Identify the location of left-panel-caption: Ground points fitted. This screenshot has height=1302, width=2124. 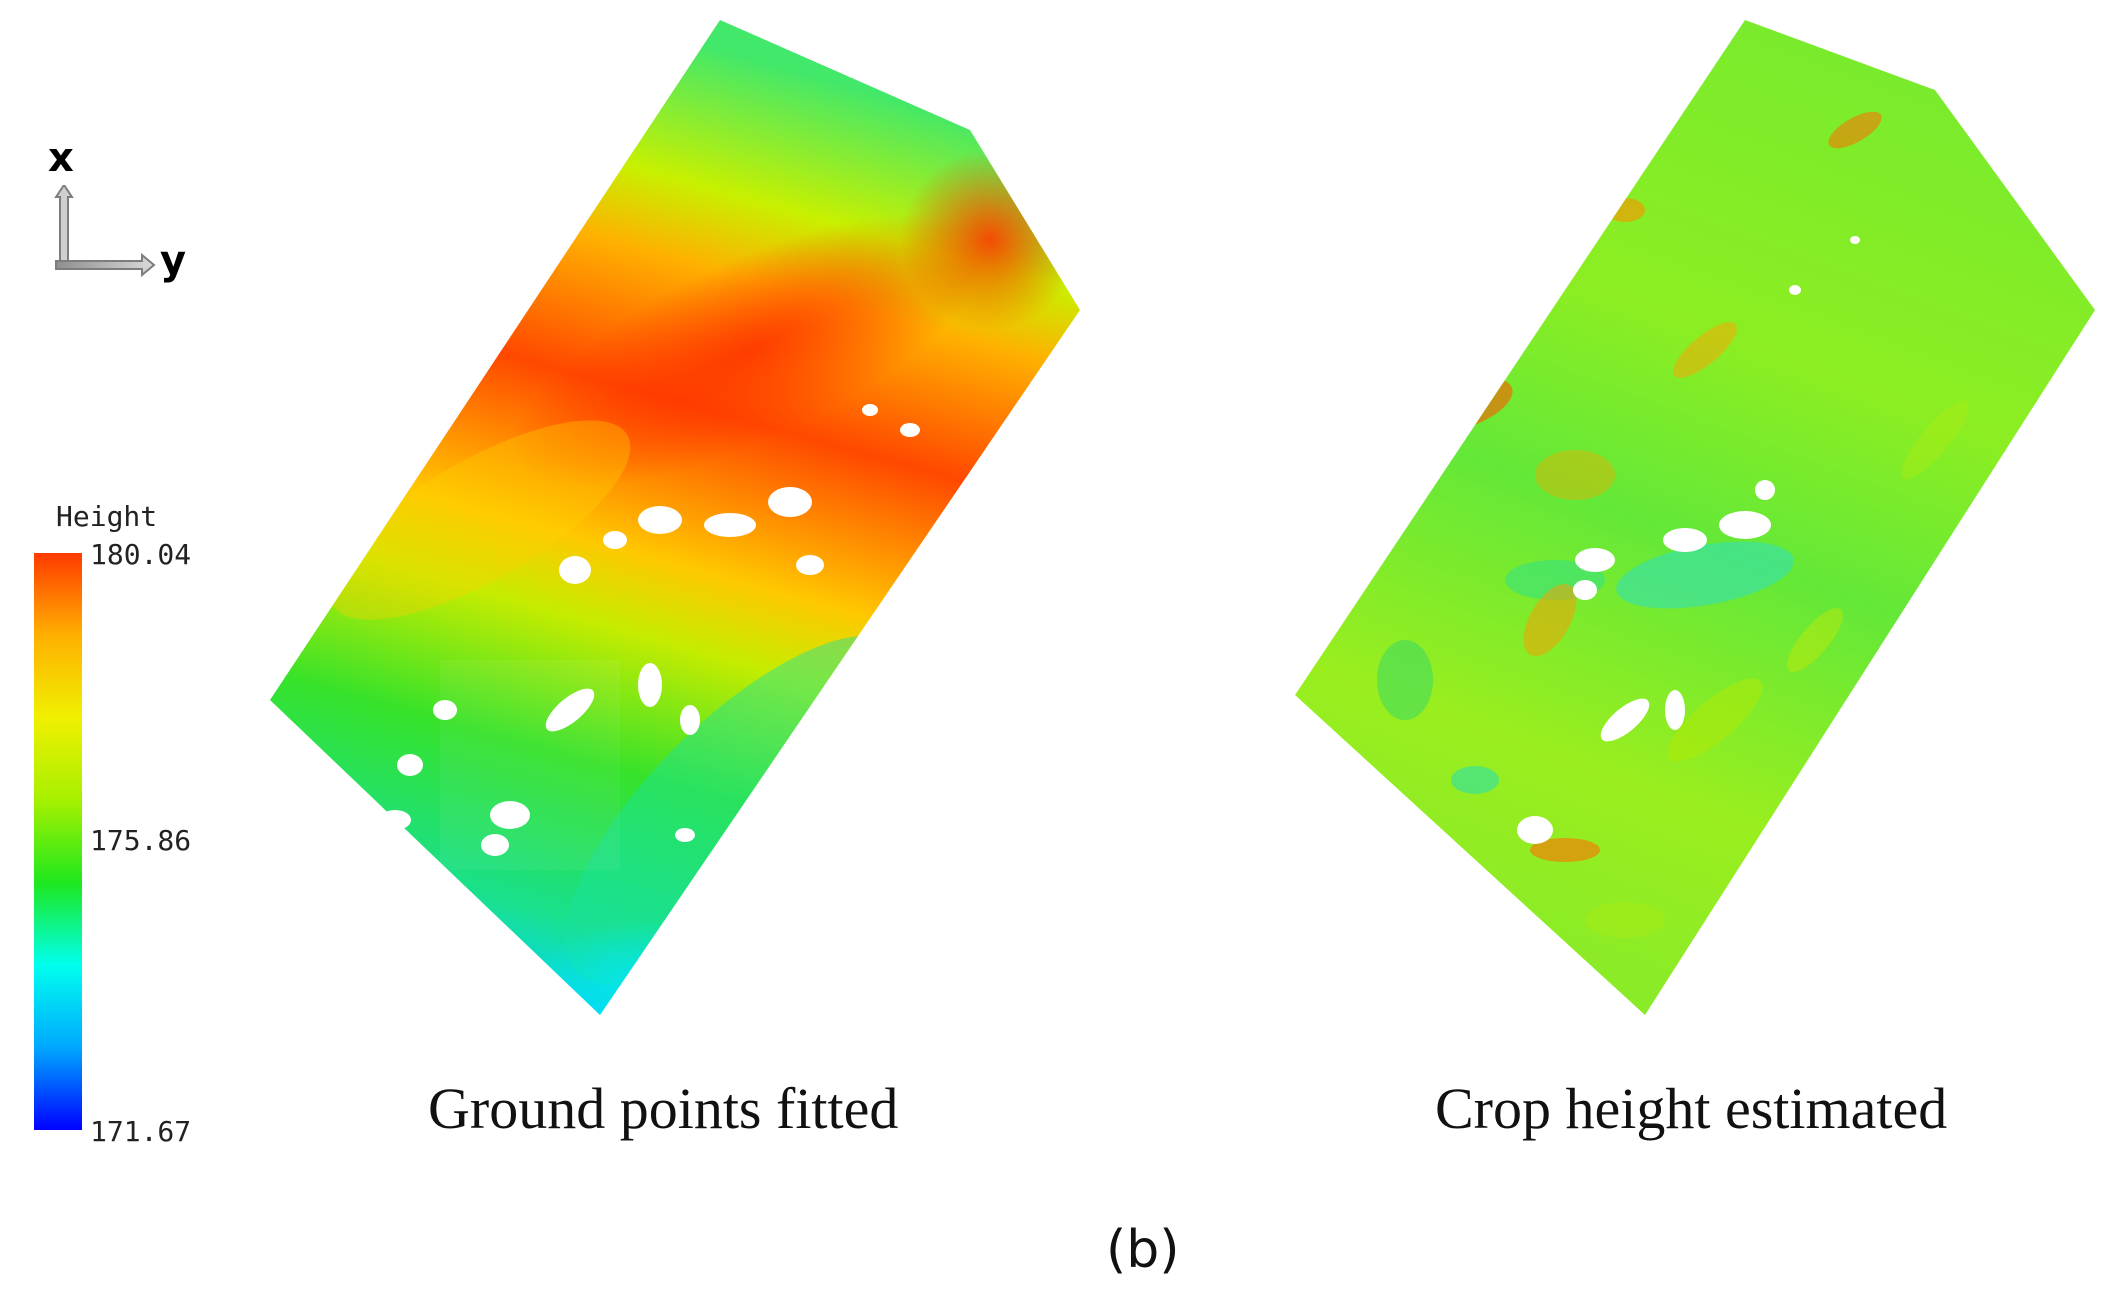
(663, 1108).